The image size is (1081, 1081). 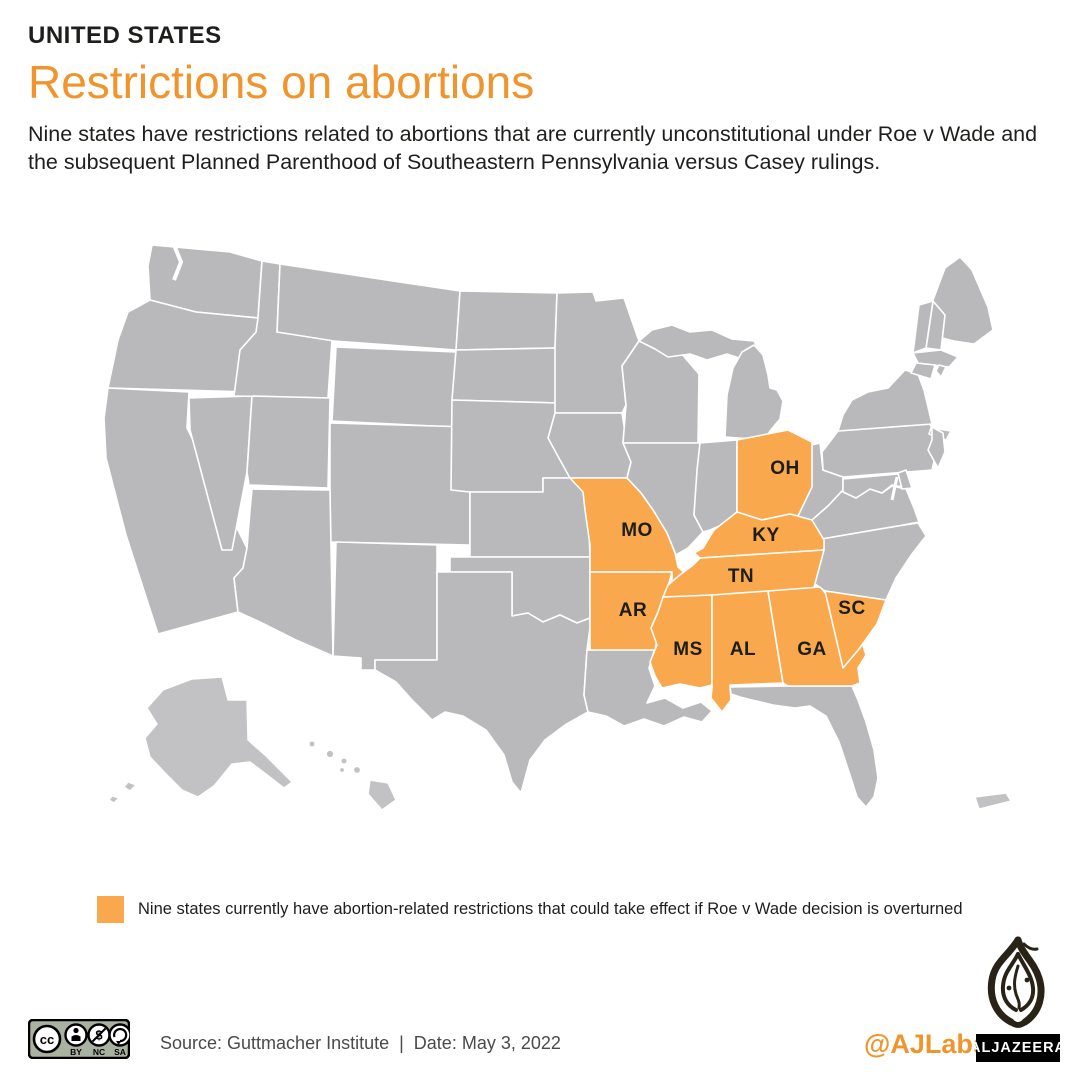 I want to click on state-delaware, so click(x=905, y=479).